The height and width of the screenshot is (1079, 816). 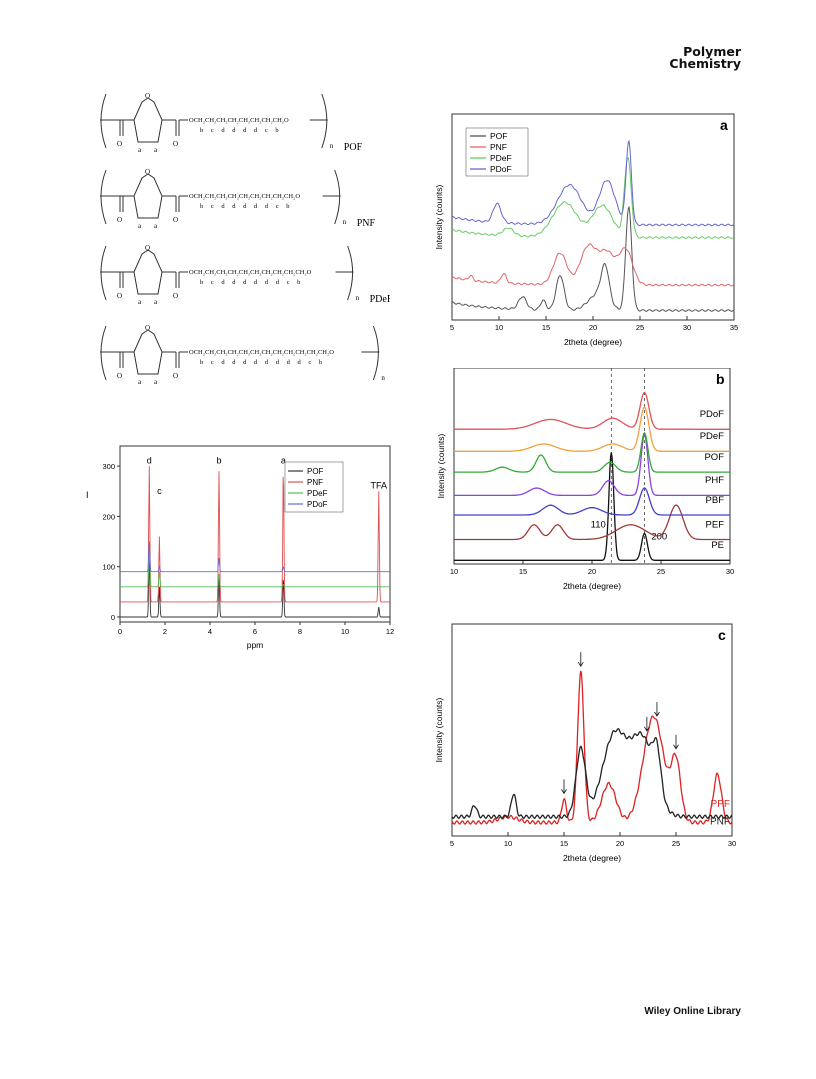 What do you see at coordinates (239, 120) in the screenshot?
I see `alkyl-chain: OCH₂CH₂CH₂CH₂CH₂CH₂CH₂CH₂O` at bounding box center [239, 120].